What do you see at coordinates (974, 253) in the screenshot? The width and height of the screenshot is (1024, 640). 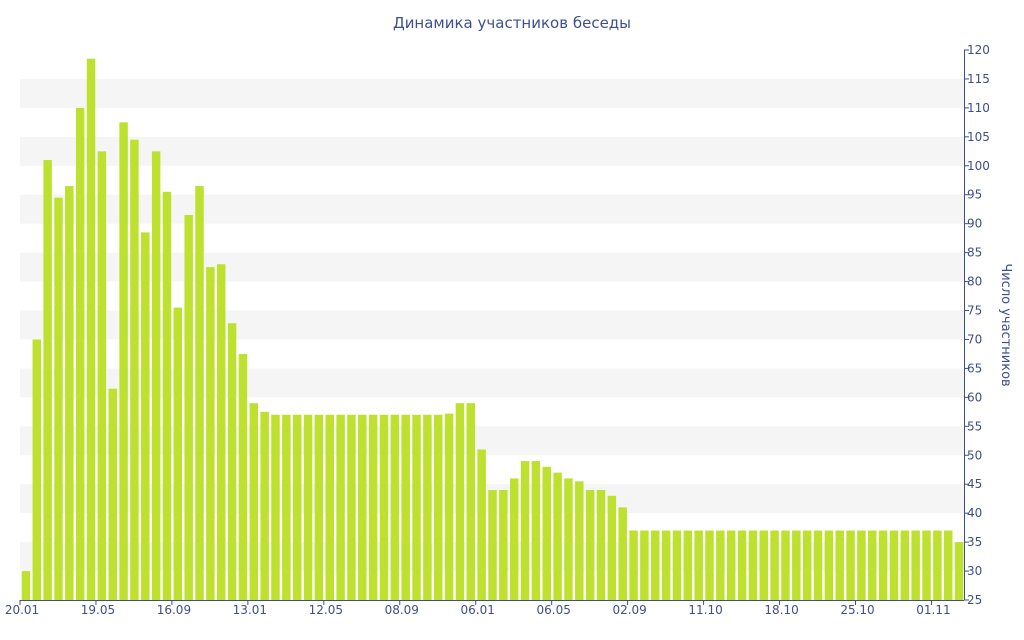 I see `y-tick-label: 85` at bounding box center [974, 253].